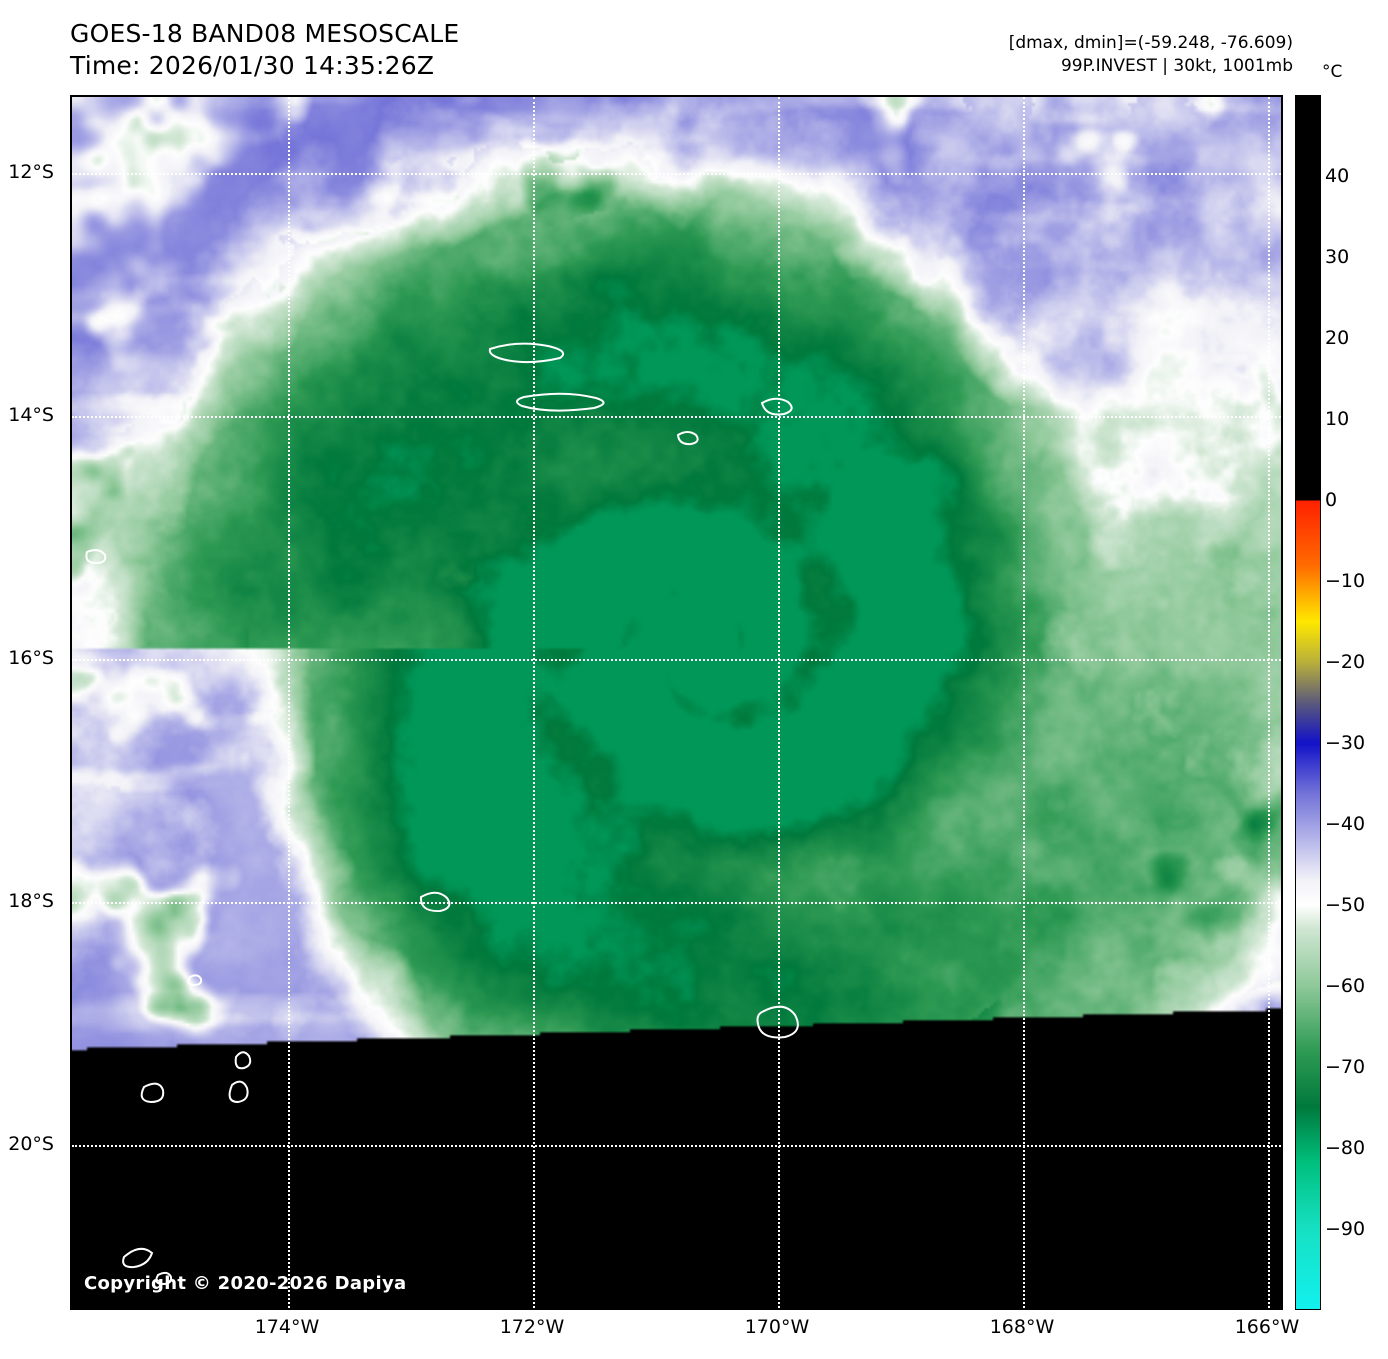 The height and width of the screenshot is (1359, 1388). What do you see at coordinates (1337, 338) in the screenshot?
I see `colorbar-tick-label: 20` at bounding box center [1337, 338].